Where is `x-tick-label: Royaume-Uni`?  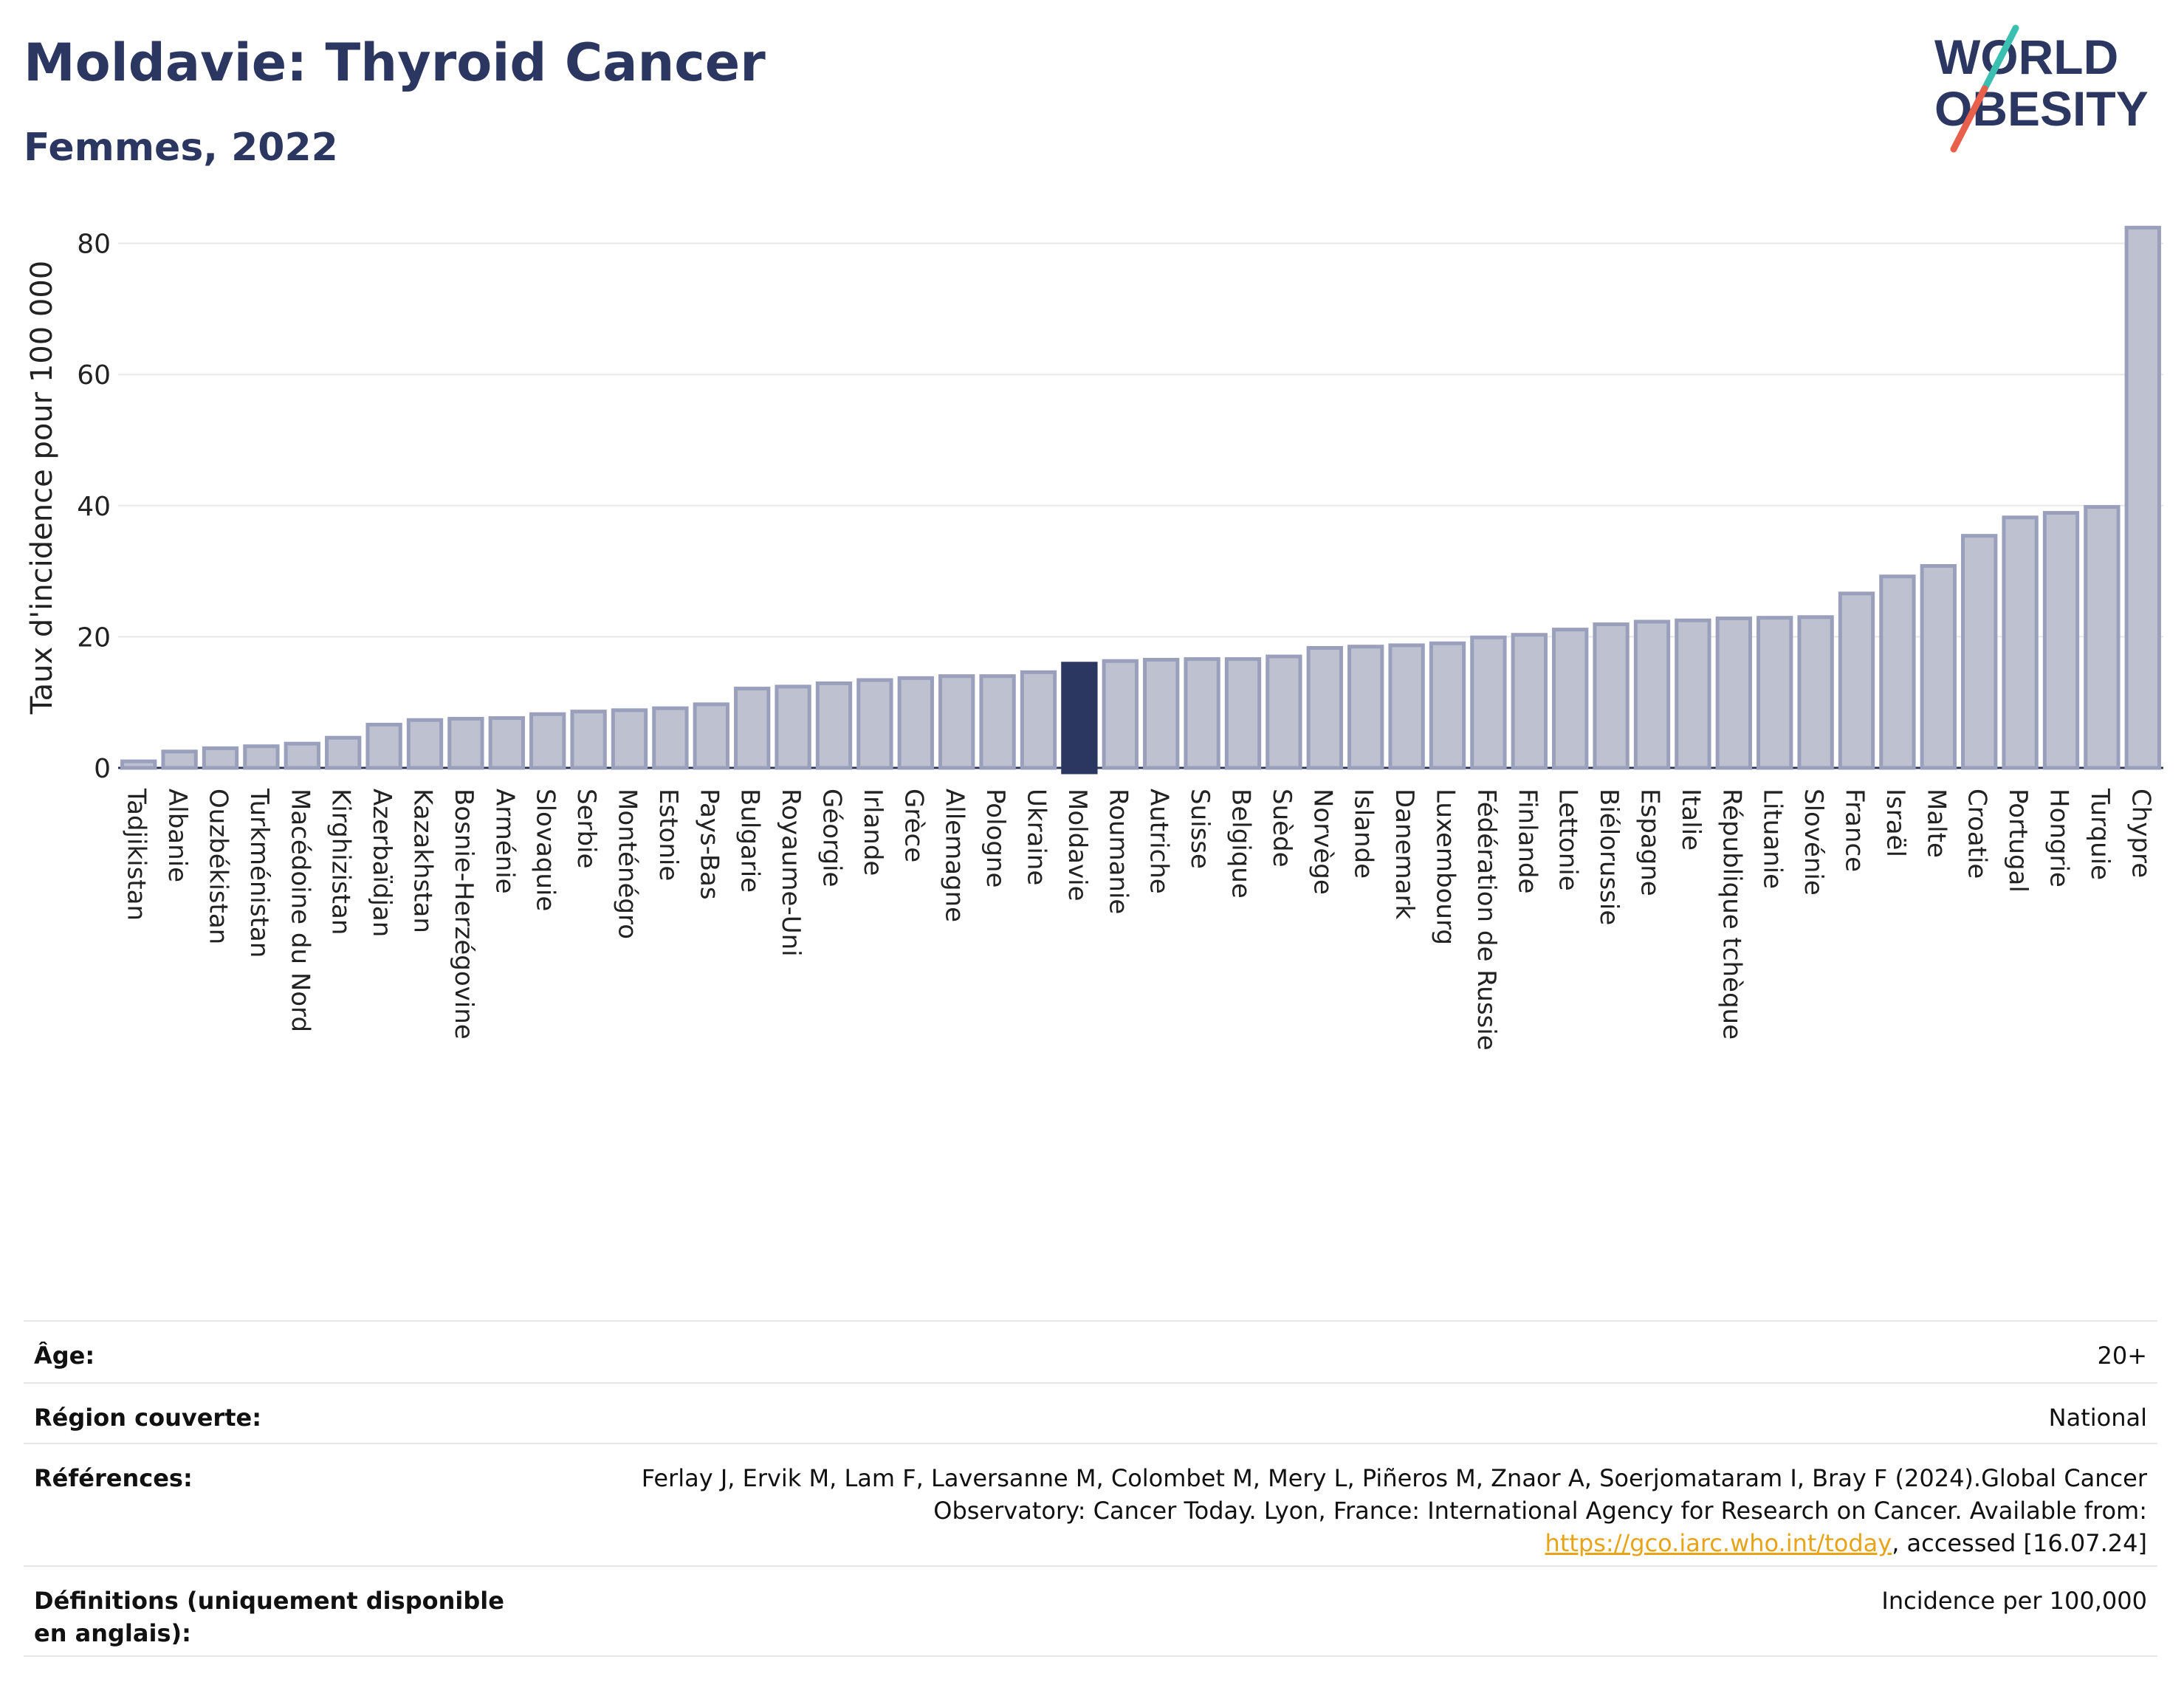
x-tick-label: Royaume-Uni is located at coordinates (791, 873).